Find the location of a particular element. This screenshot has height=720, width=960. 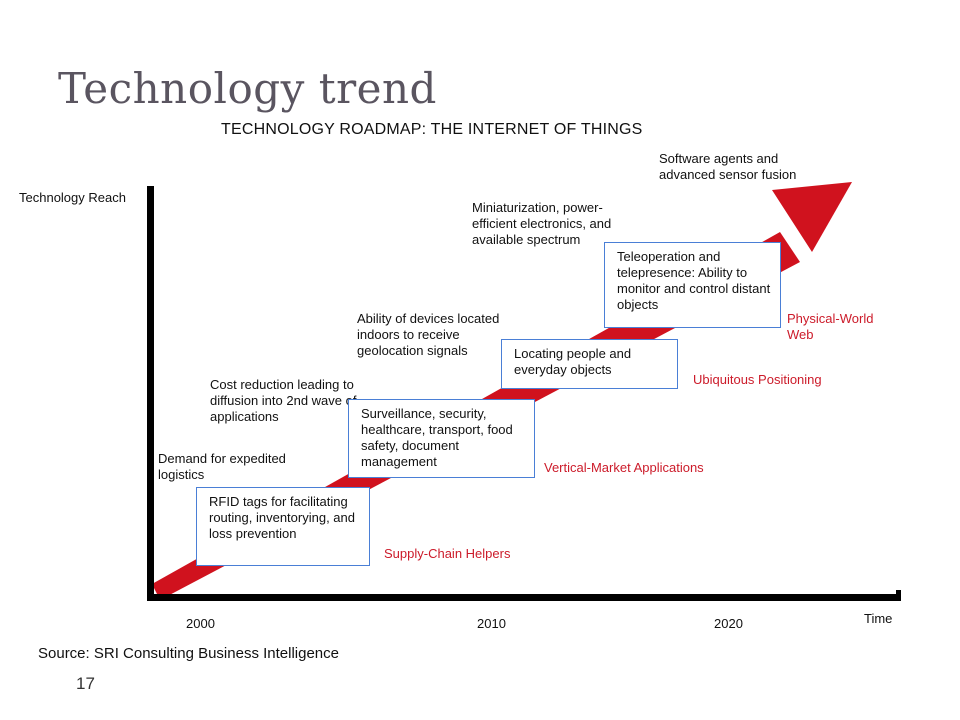

page-number: 17 is located at coordinates (85, 683).